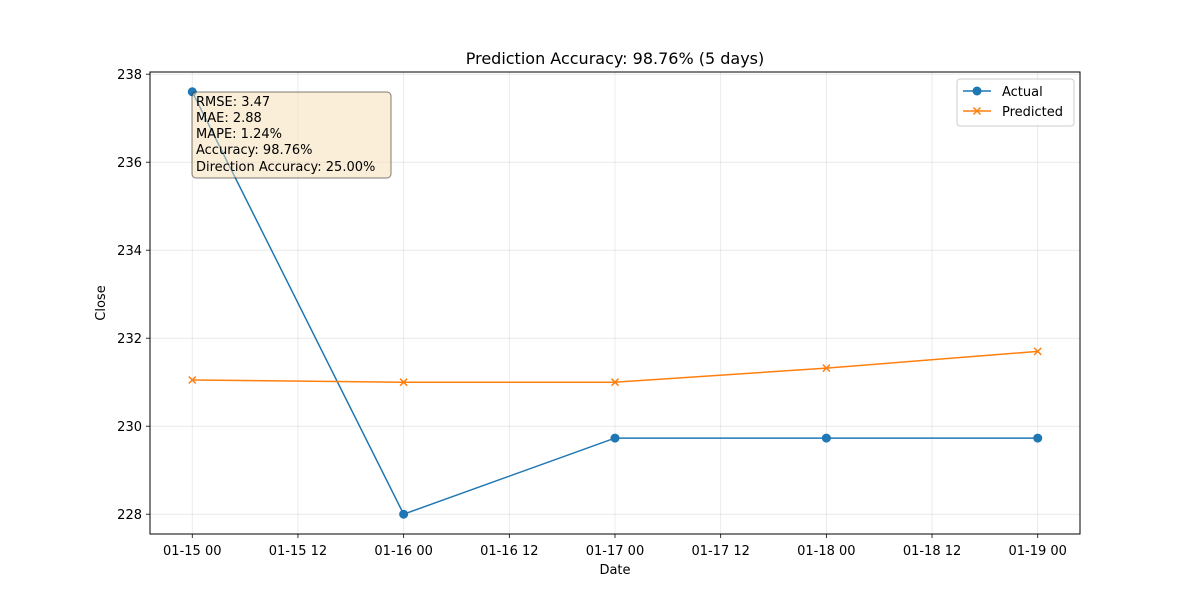 The image size is (1200, 600). Describe the element at coordinates (932, 551) in the screenshot. I see `x-tick-label: 01-18 12` at that location.